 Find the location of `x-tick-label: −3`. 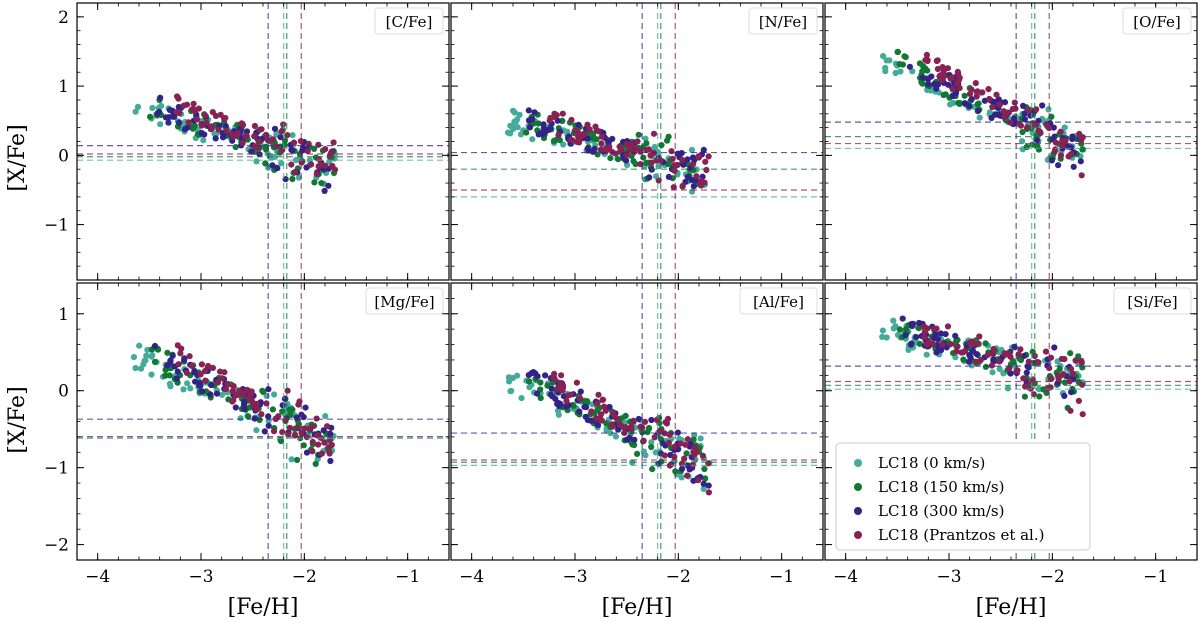

x-tick-label: −3 is located at coordinates (574, 577).